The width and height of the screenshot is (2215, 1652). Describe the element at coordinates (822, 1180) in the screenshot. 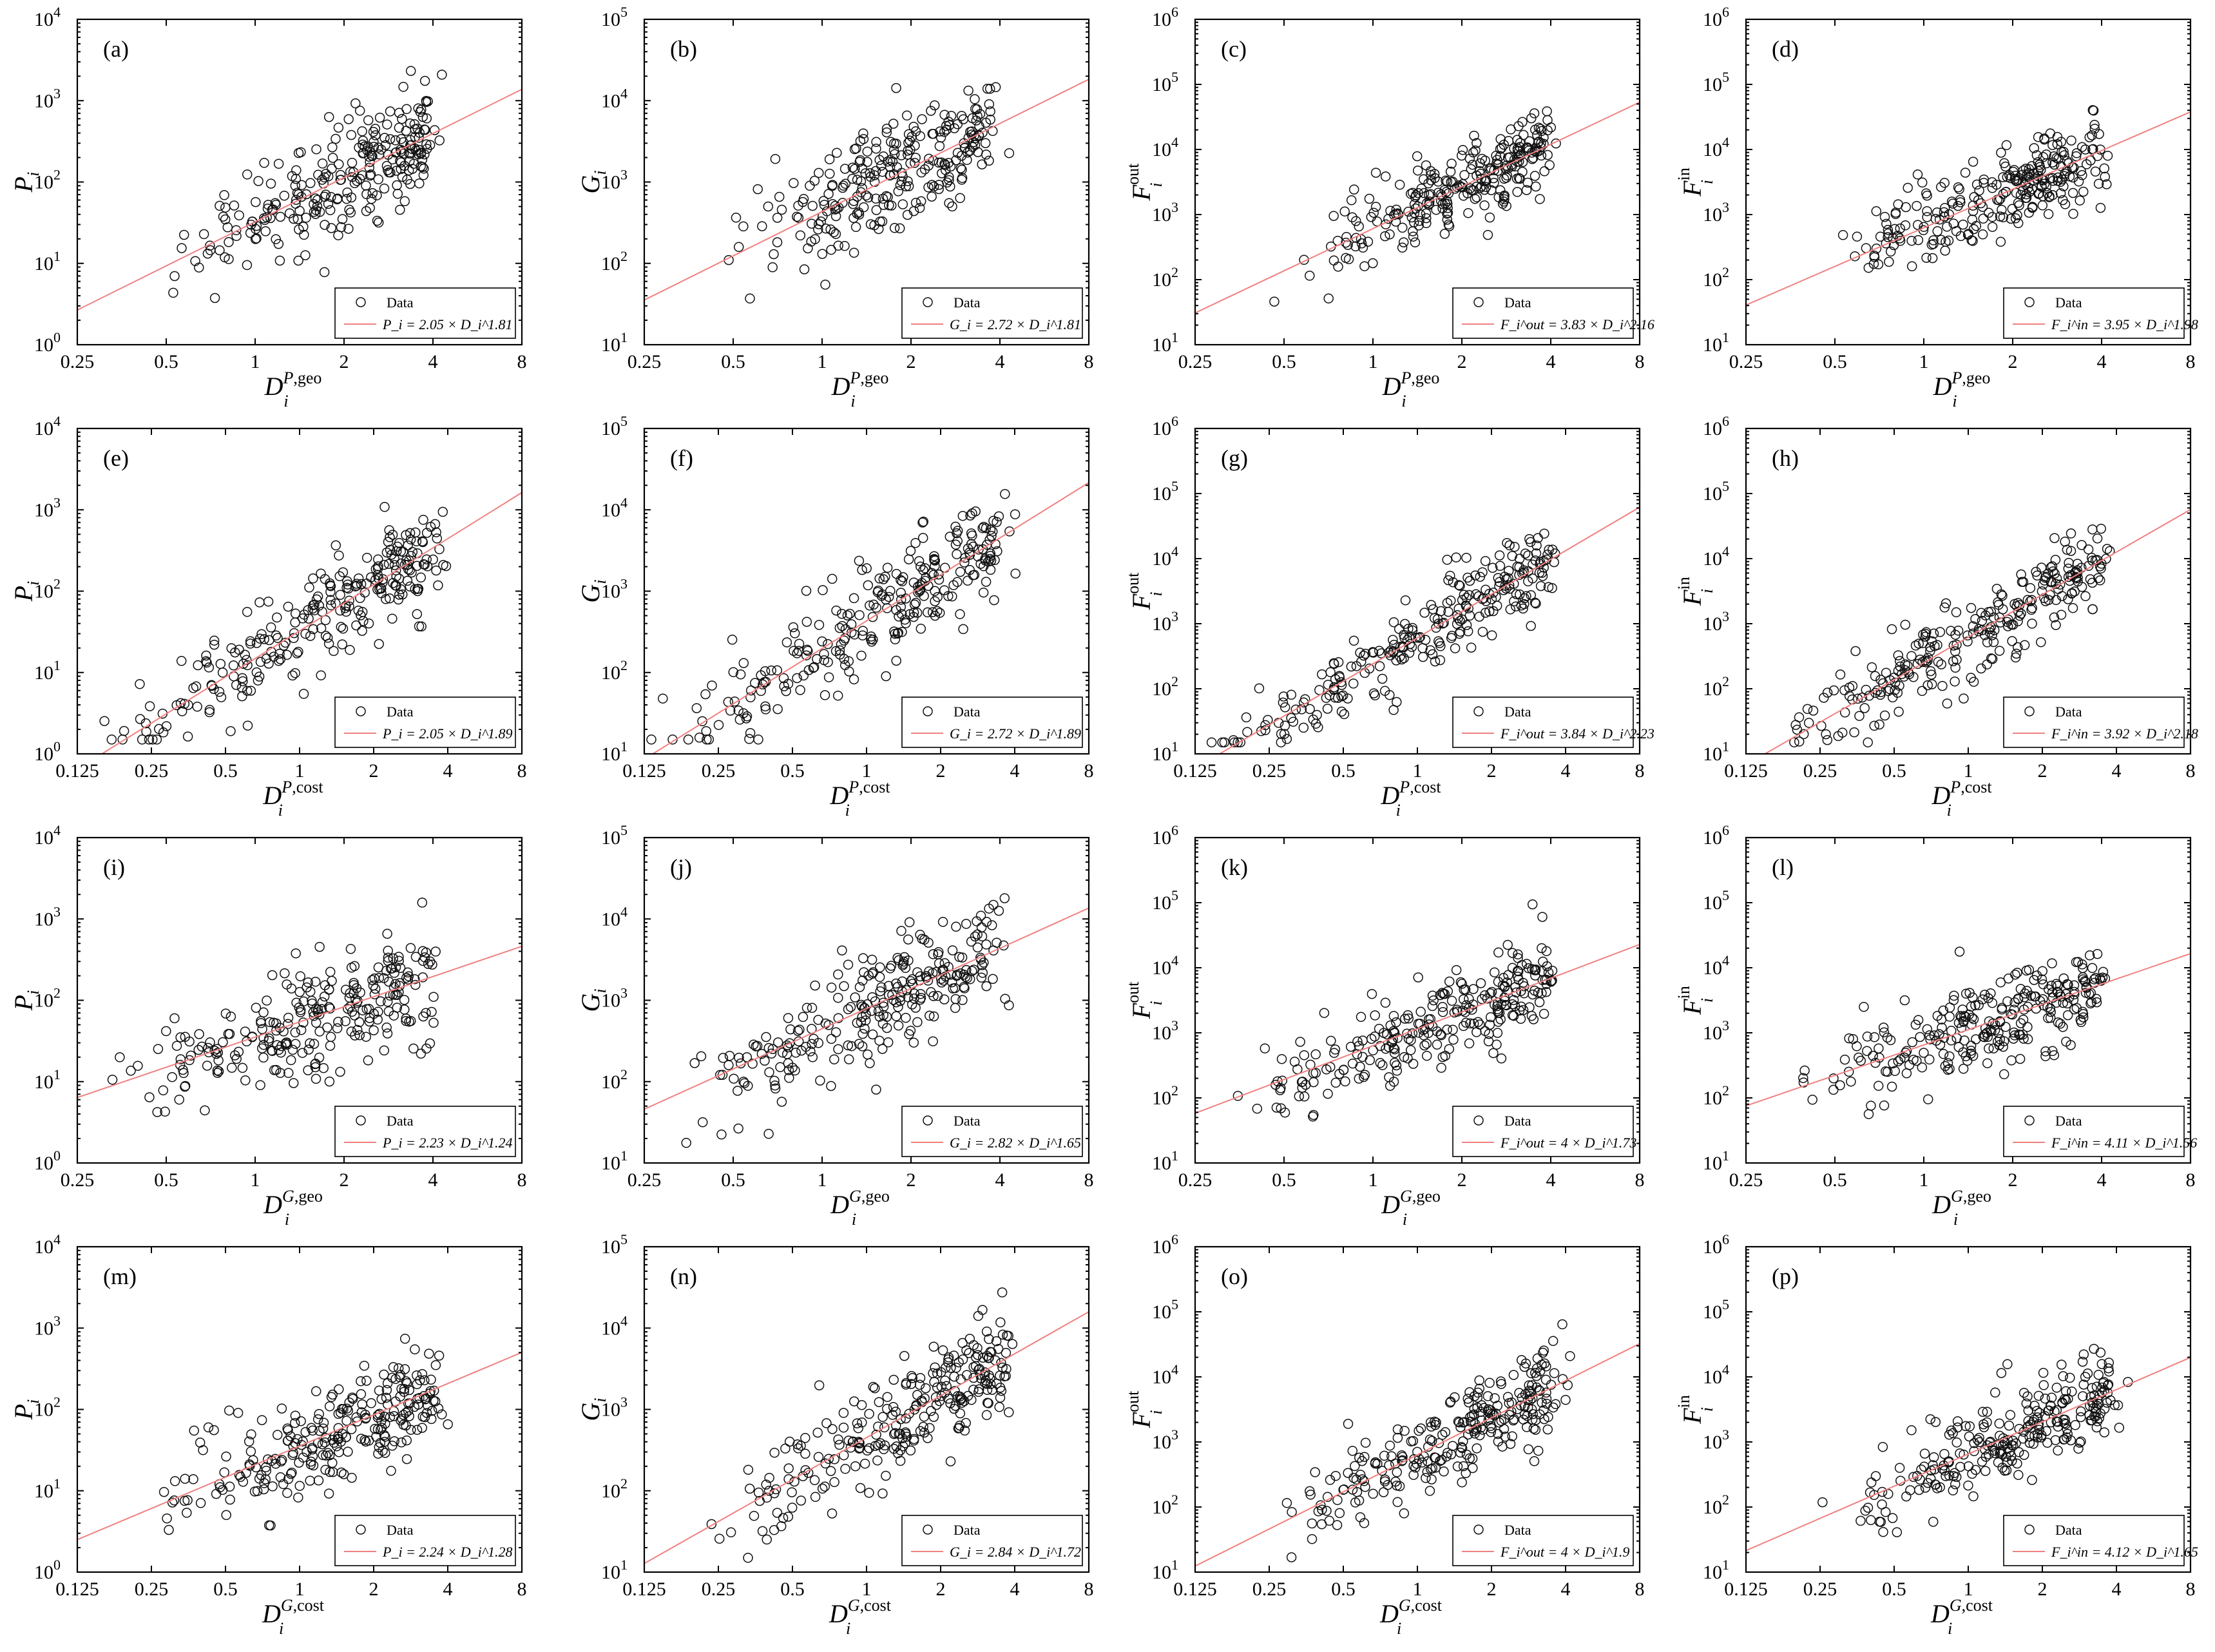

I see `x-tick-label: 1` at that location.